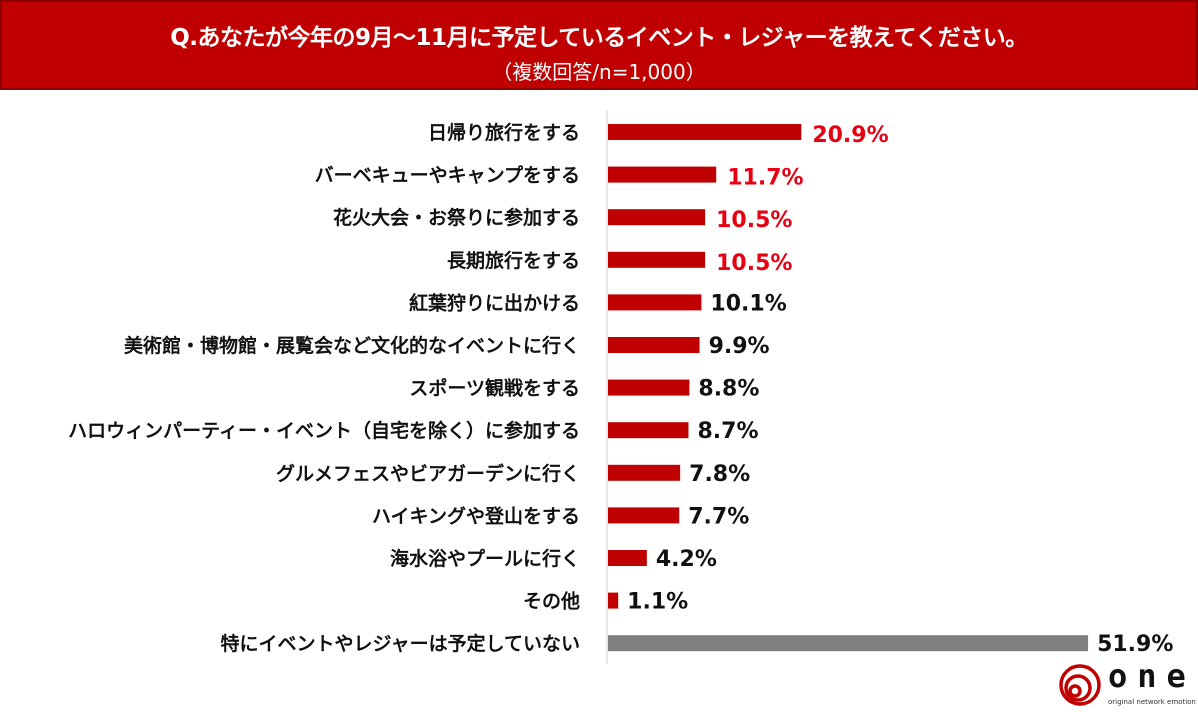 The image size is (1198, 712). What do you see at coordinates (428, 473) in the screenshot?
I see `category-label: グルメフェスやビアガーデンに行く` at bounding box center [428, 473].